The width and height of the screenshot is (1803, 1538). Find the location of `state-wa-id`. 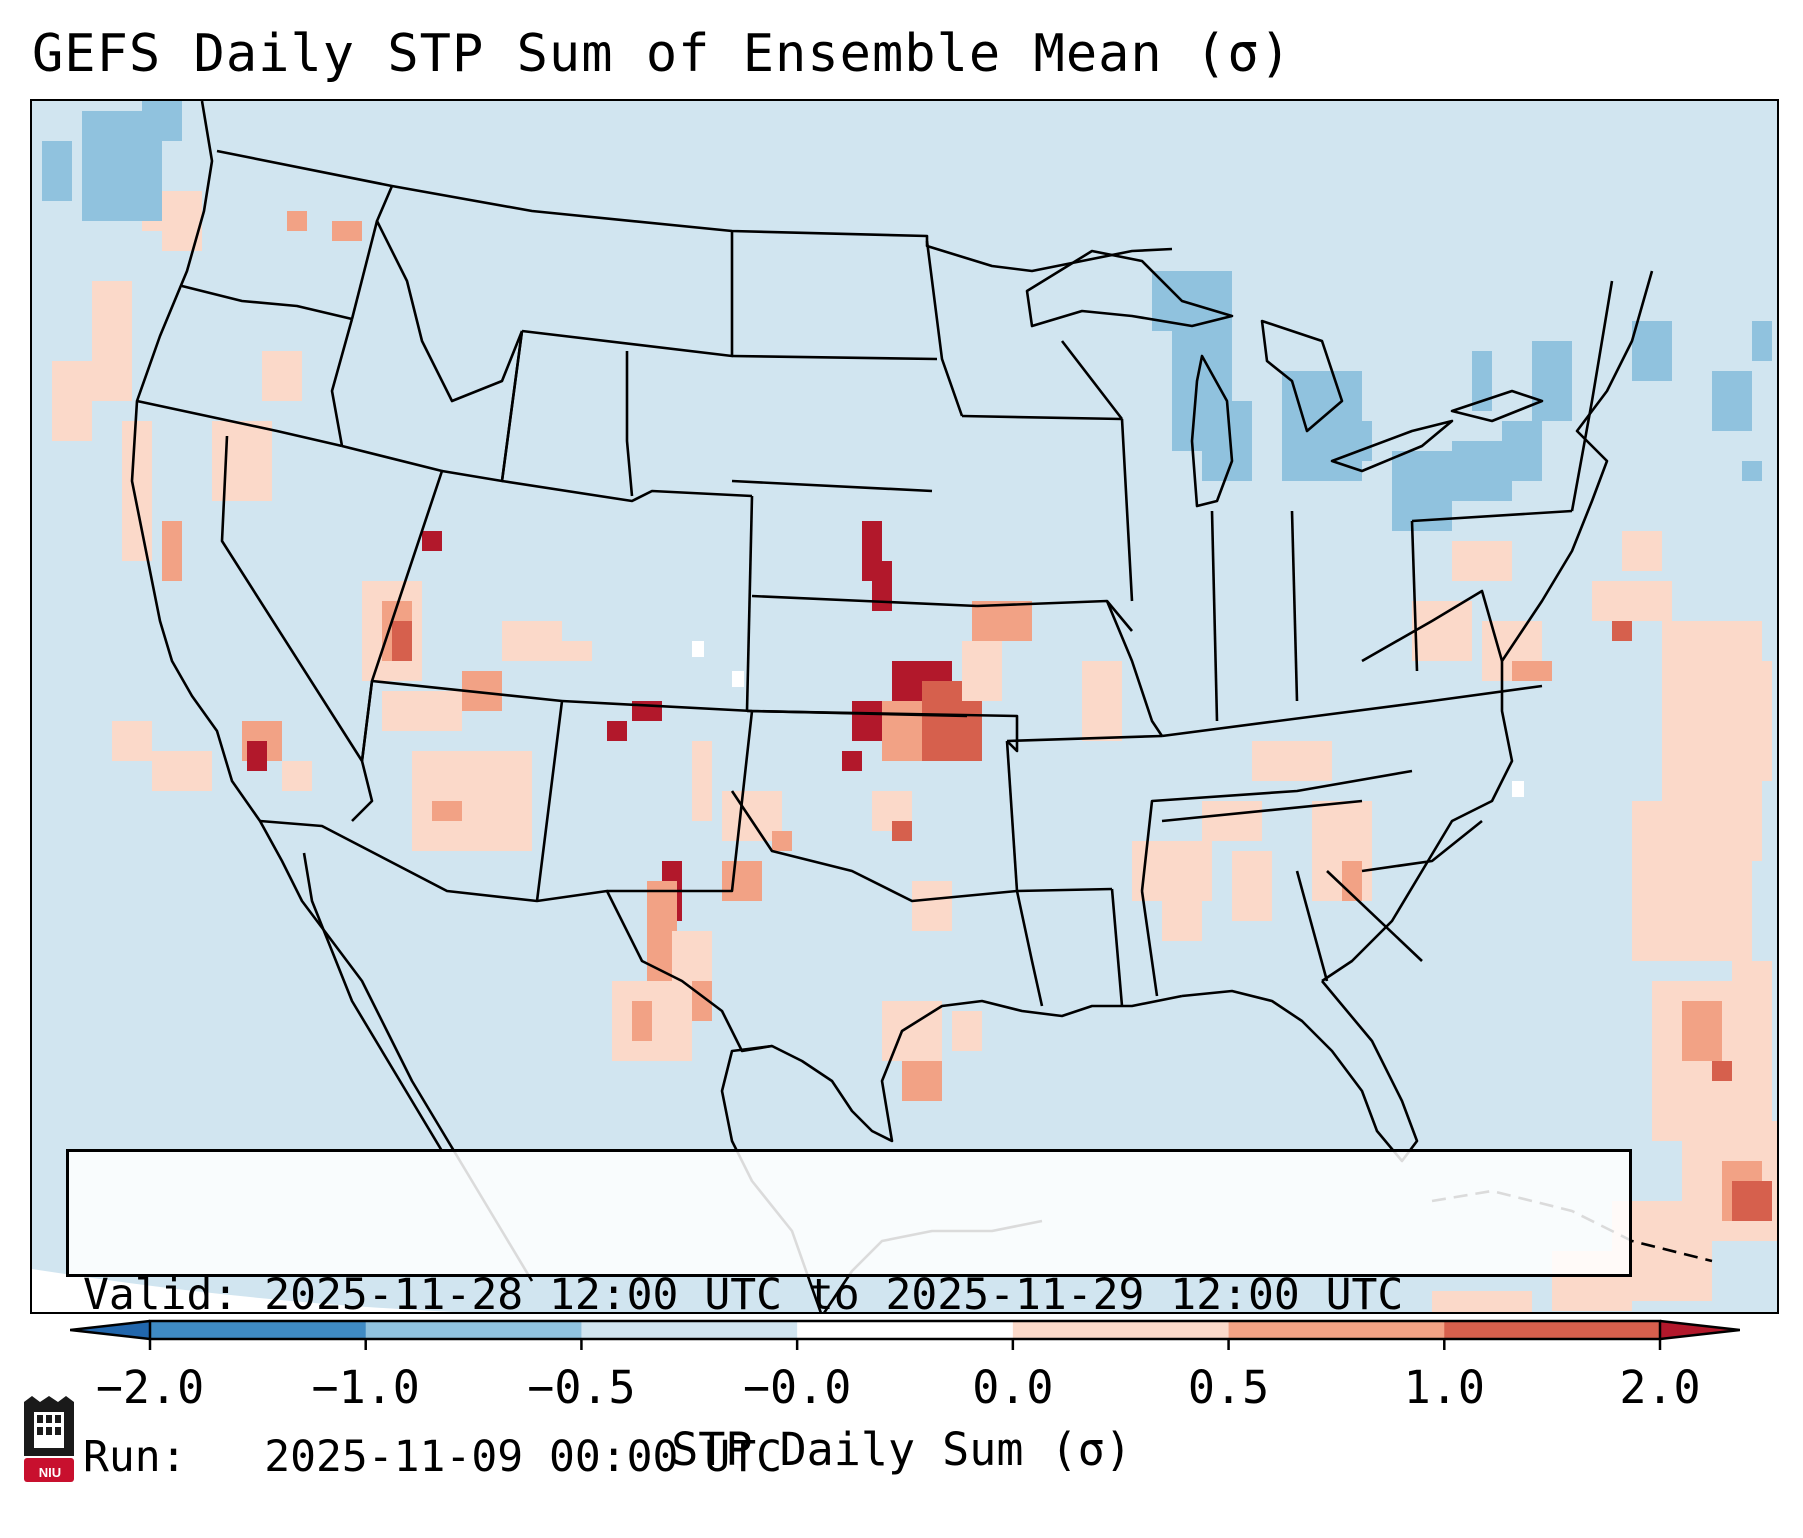

state-wa-id is located at coordinates (364, 270).